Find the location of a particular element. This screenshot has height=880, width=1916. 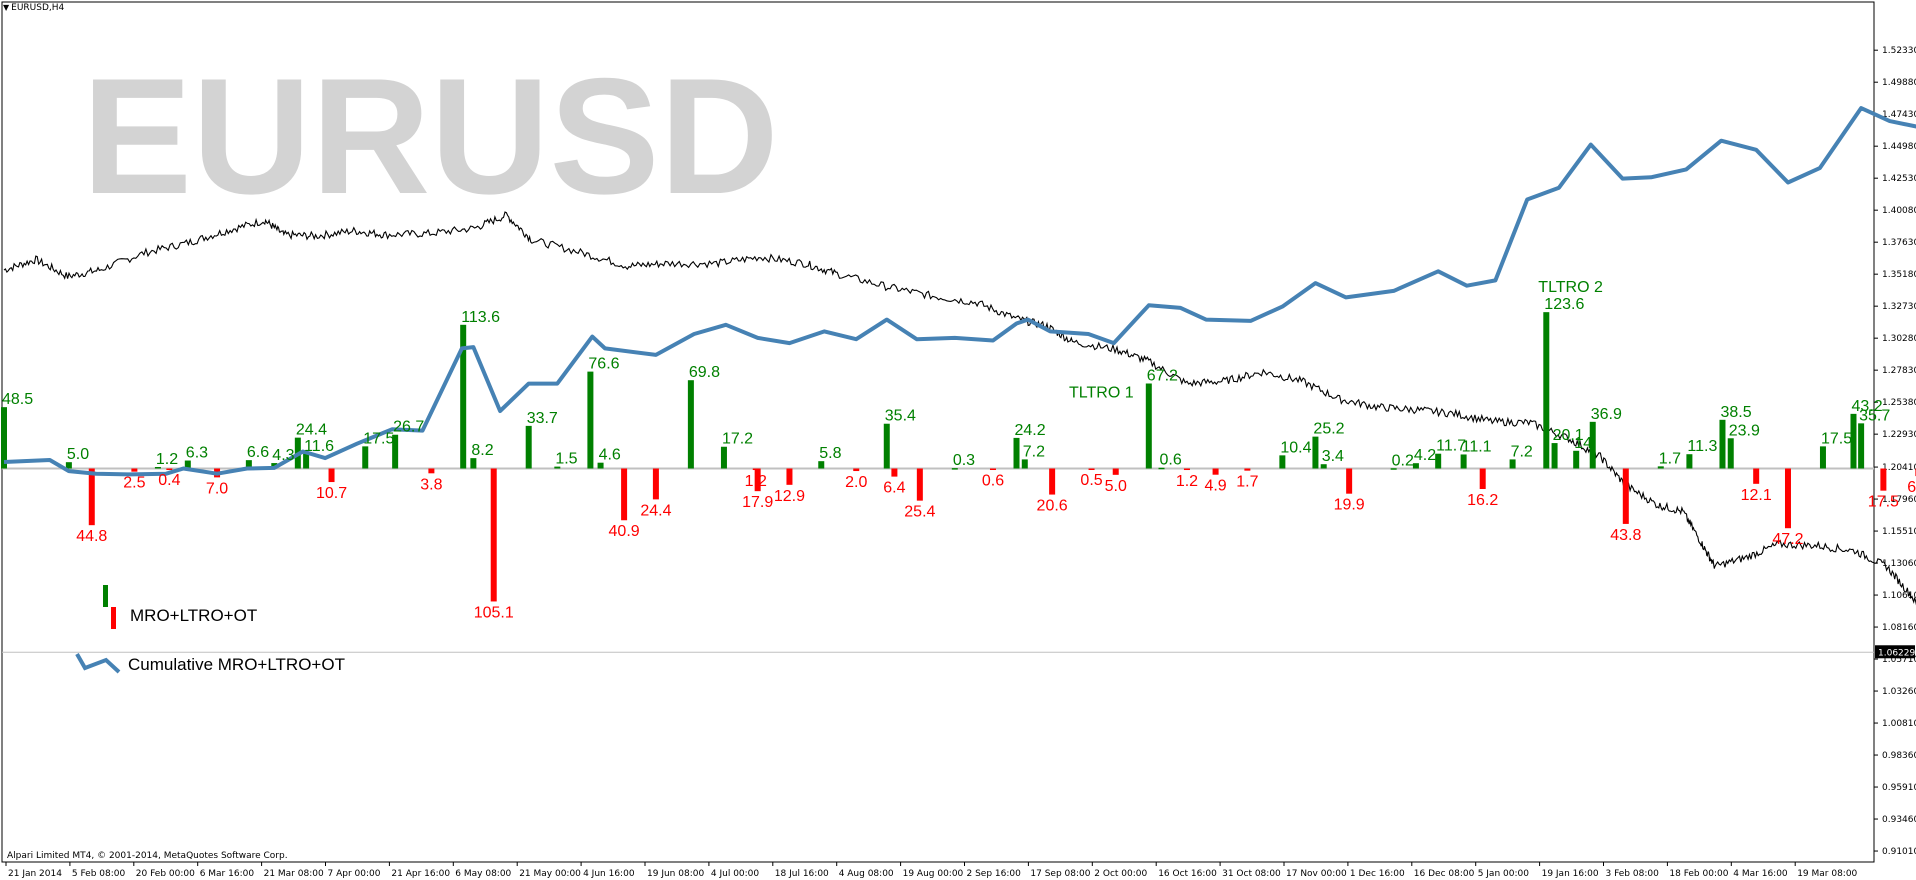

bar-value-label: 113.6 is located at coordinates (480, 317).